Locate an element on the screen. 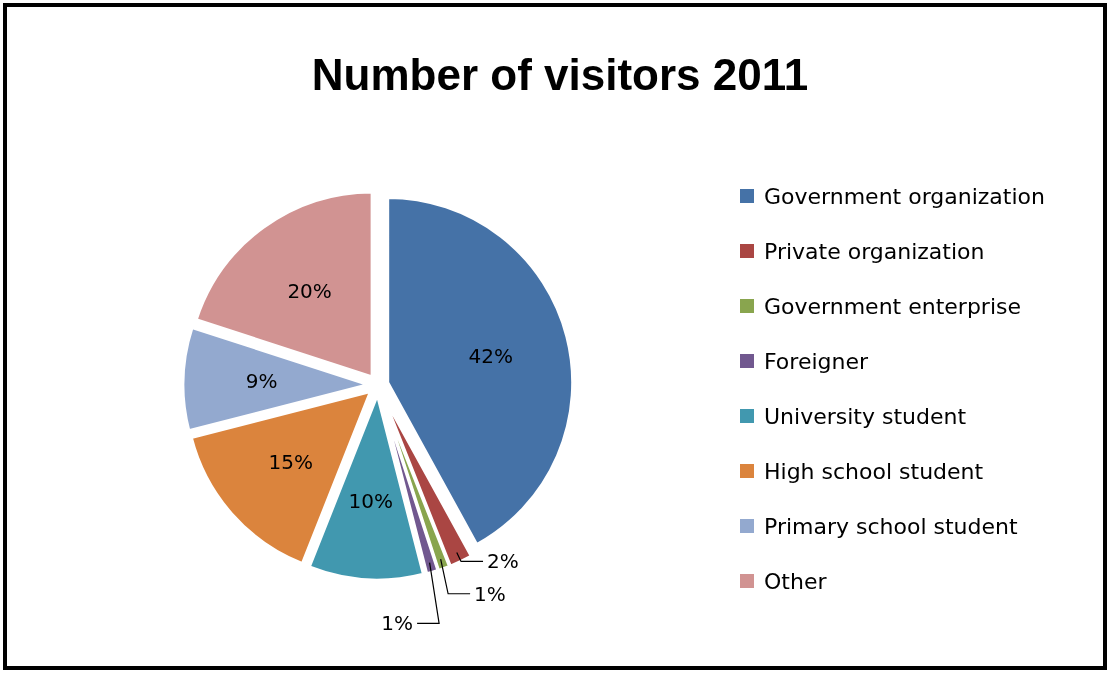  legend-label: Foreigner is located at coordinates (816, 361).